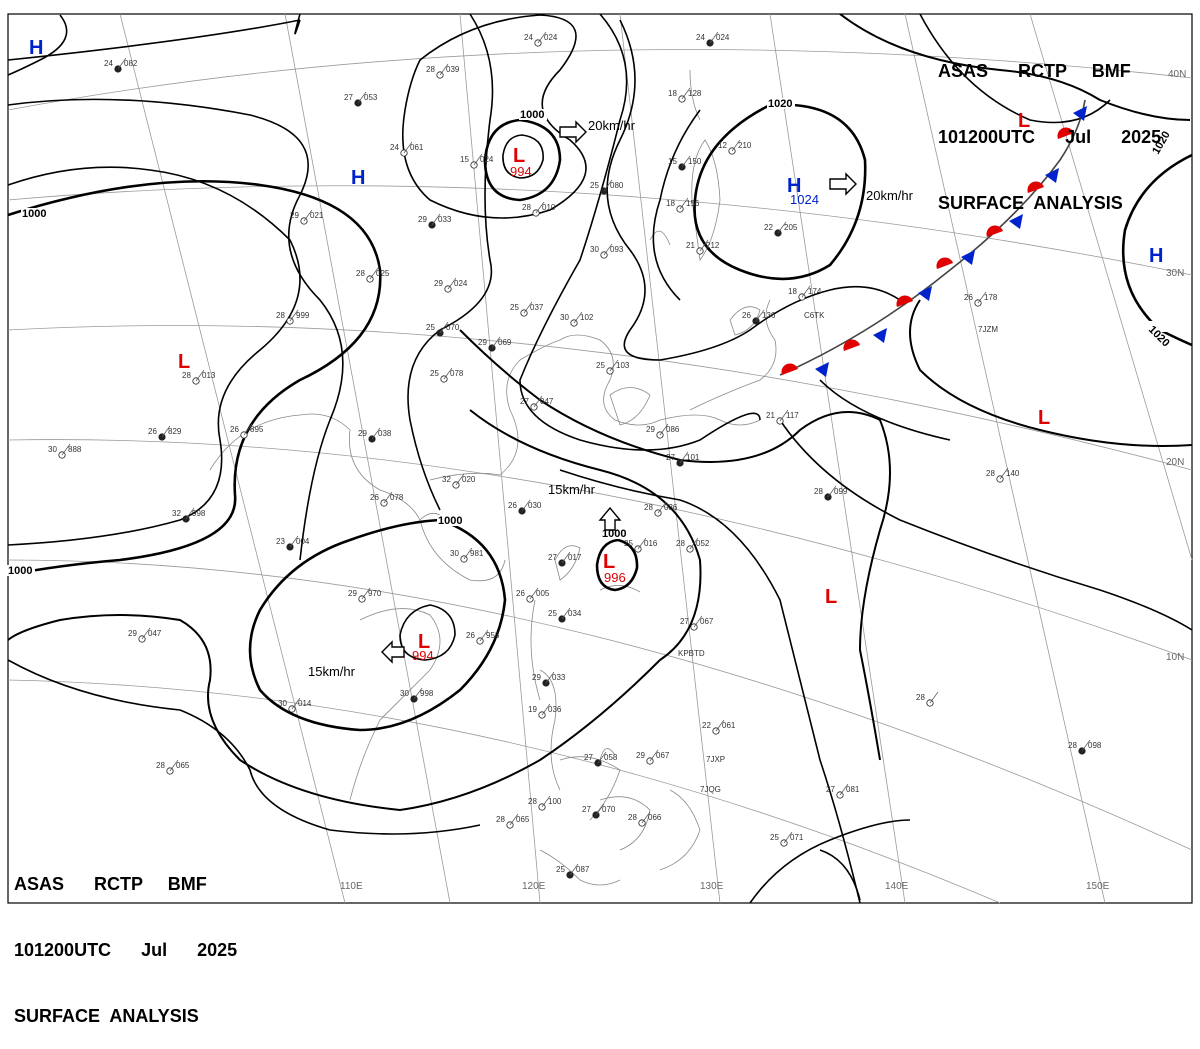  What do you see at coordinates (537, 307) in the screenshot?
I see `station-pressure: 037` at bounding box center [537, 307].